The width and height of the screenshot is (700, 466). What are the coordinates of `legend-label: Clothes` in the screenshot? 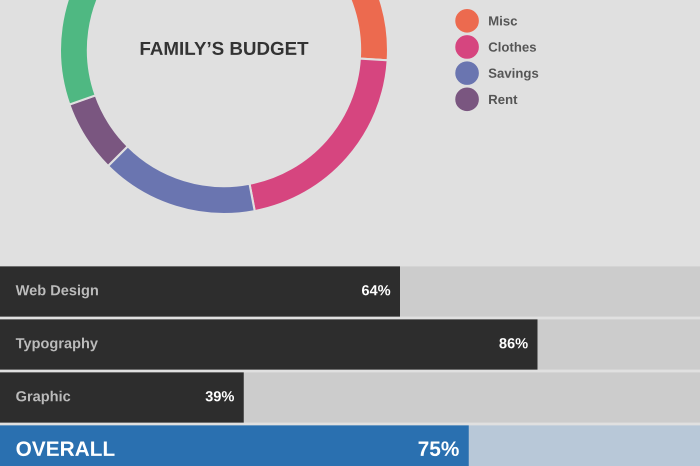 It's located at (512, 47).